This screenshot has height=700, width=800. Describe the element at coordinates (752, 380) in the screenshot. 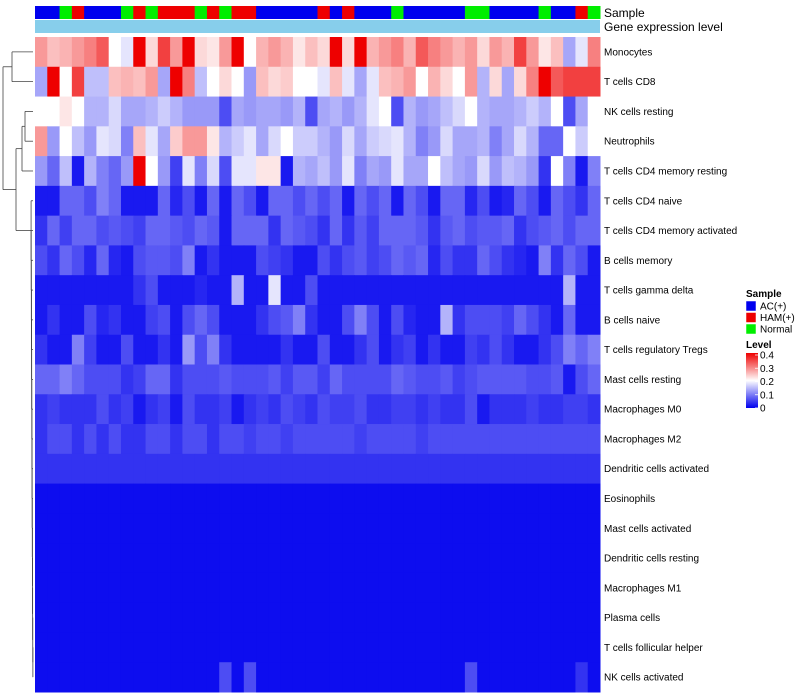

I see `level-colorbar` at that location.